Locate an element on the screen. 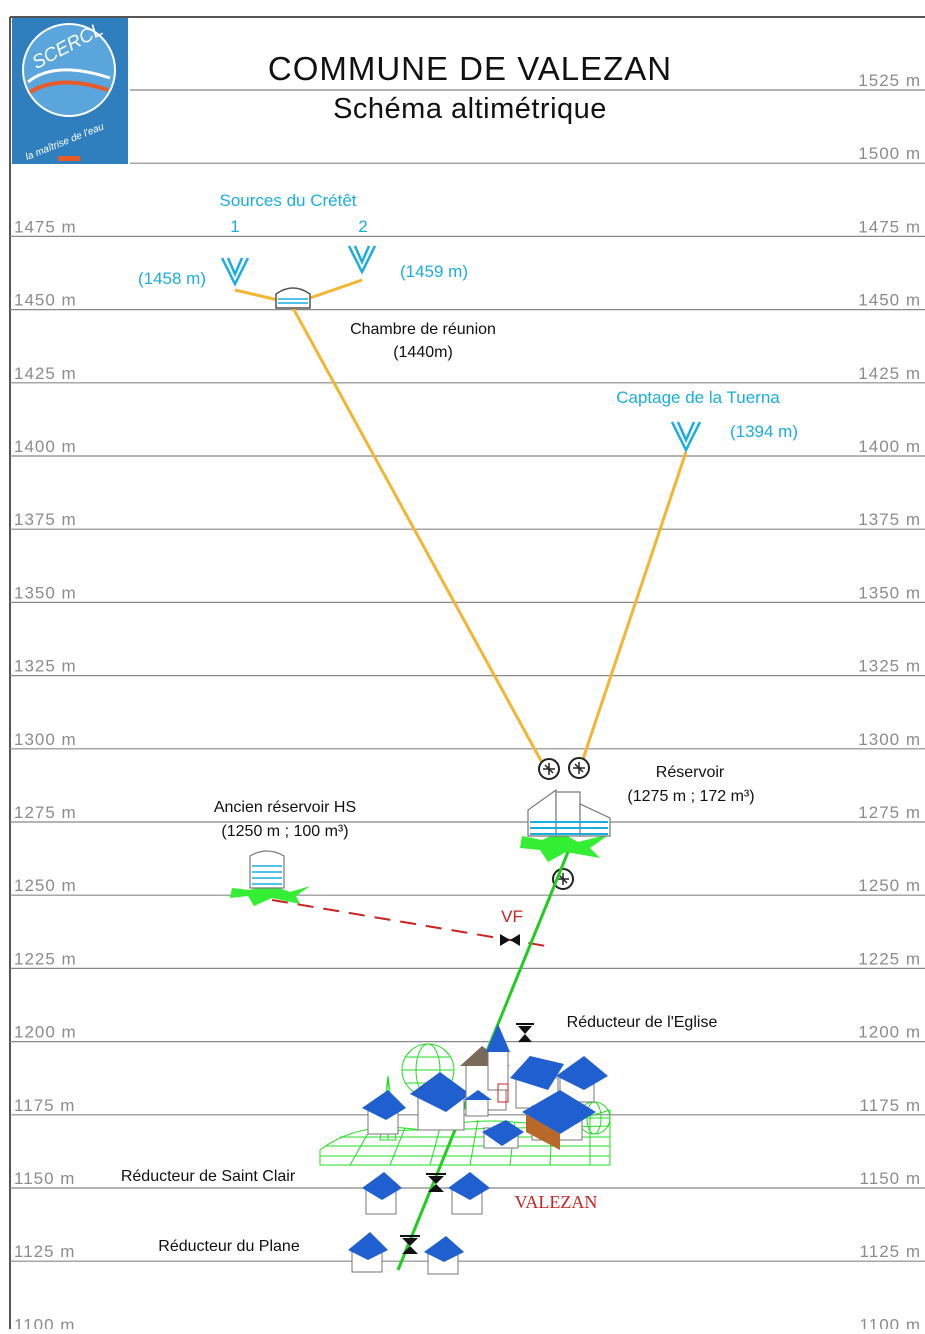 The image size is (925, 1334). altitude-label-left-1125: 1125 m is located at coordinates (44, 1251).